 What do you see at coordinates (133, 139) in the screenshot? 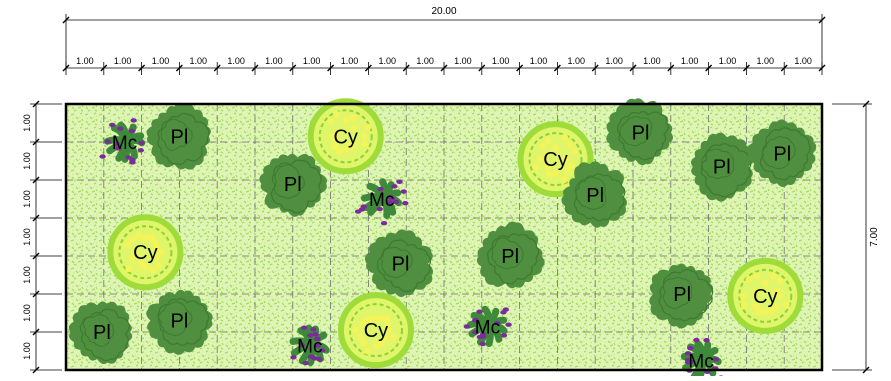
I see `mc-leaf` at bounding box center [133, 139].